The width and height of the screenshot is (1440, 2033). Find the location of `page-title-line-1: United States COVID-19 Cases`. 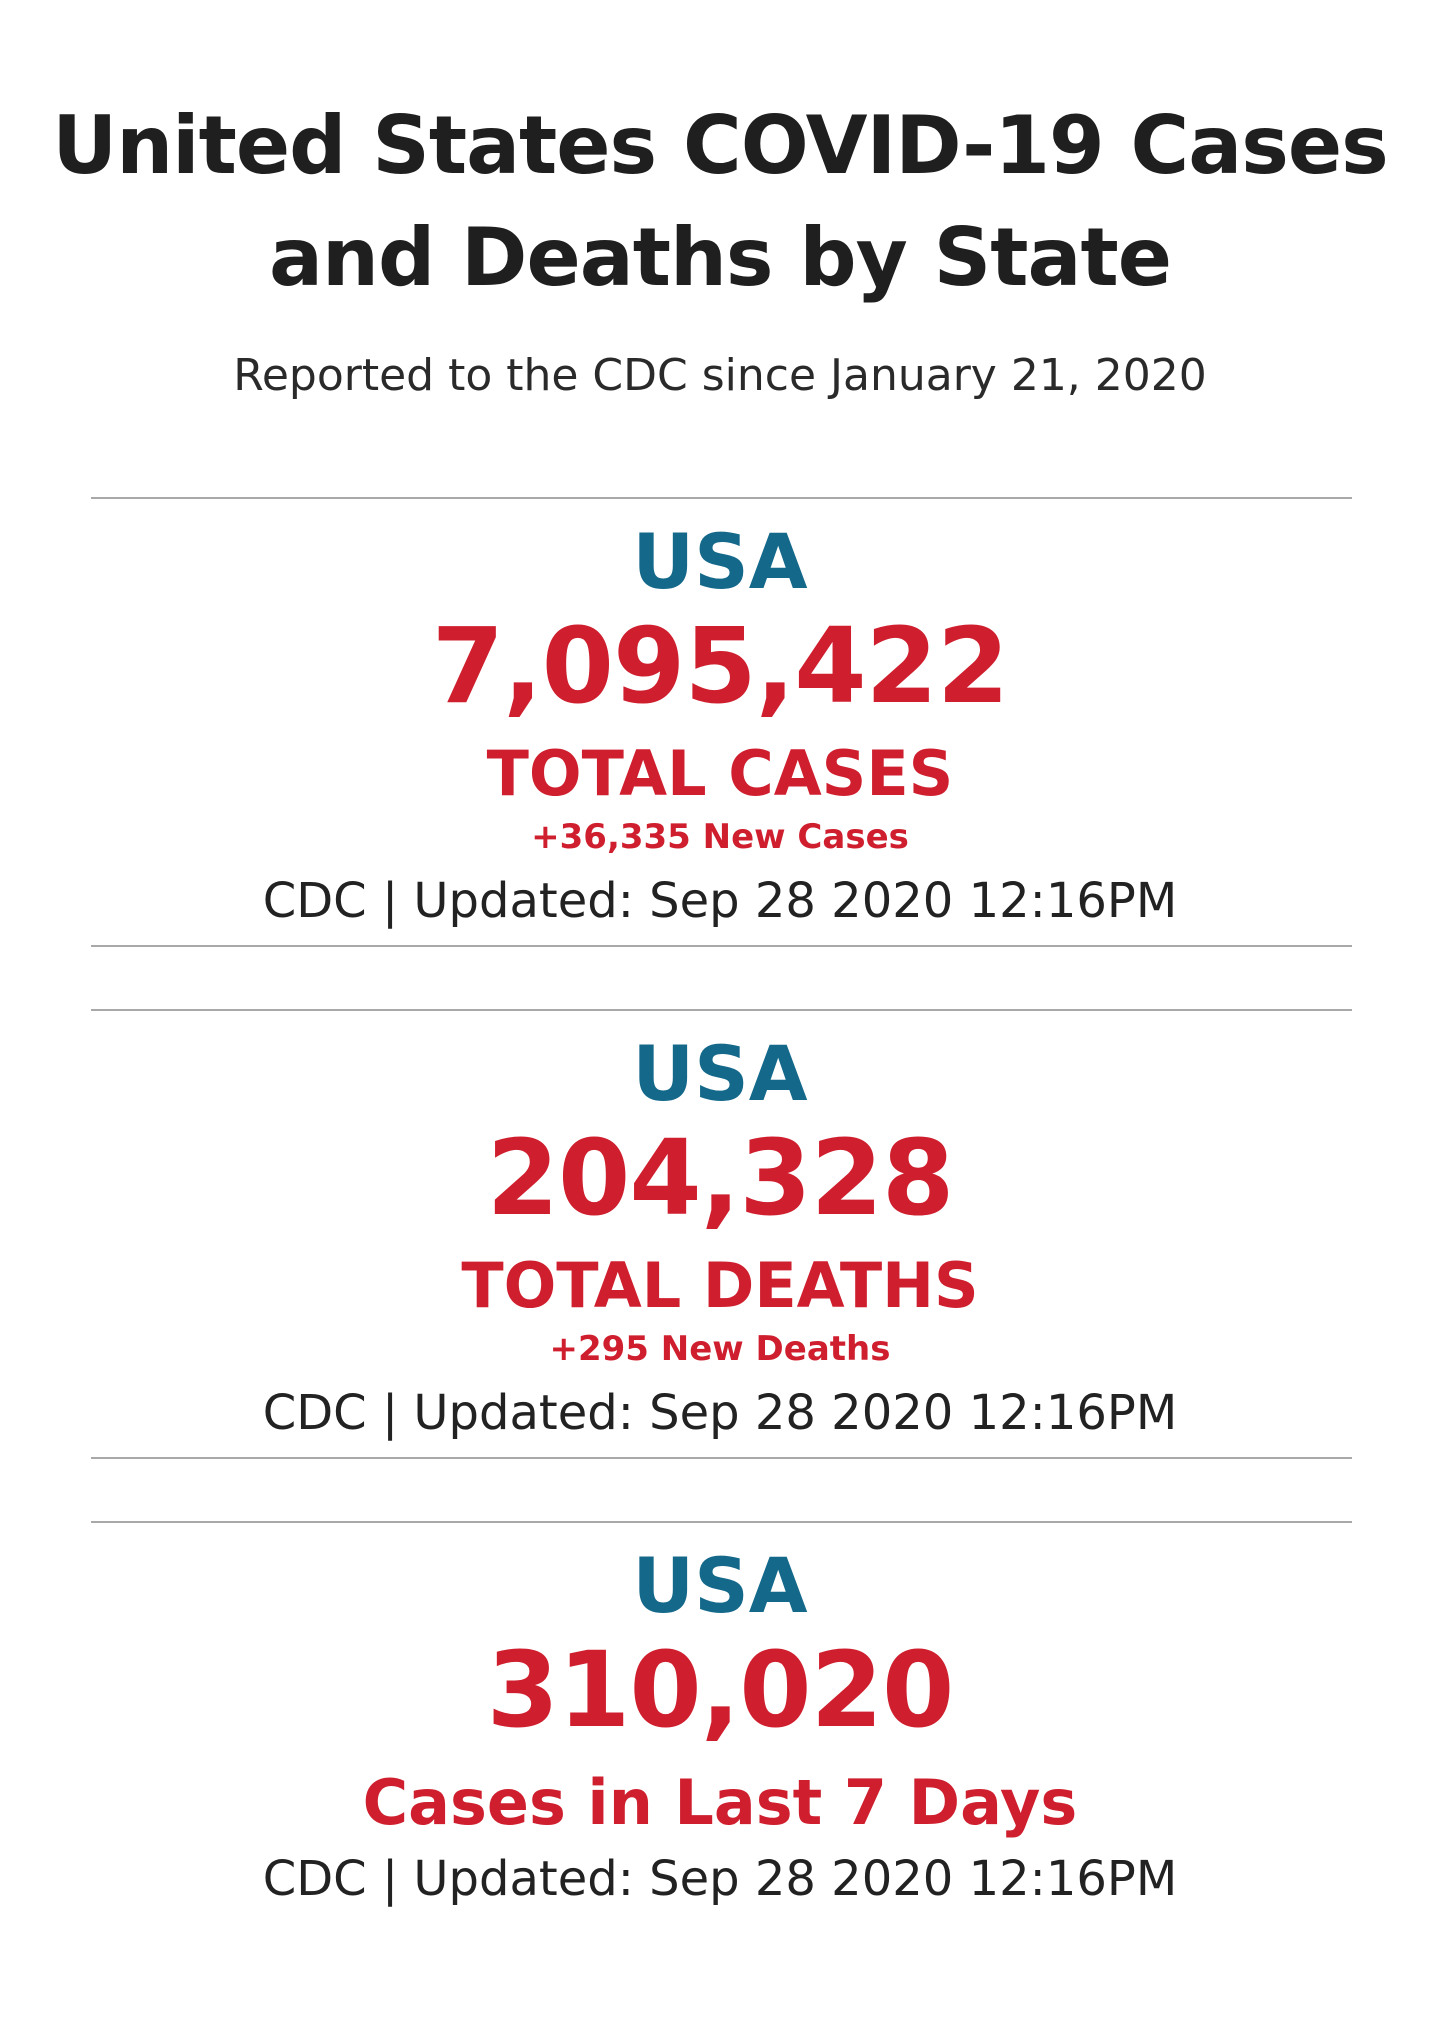

page-title-line-1: United States COVID-19 Cases is located at coordinates (720, 145).